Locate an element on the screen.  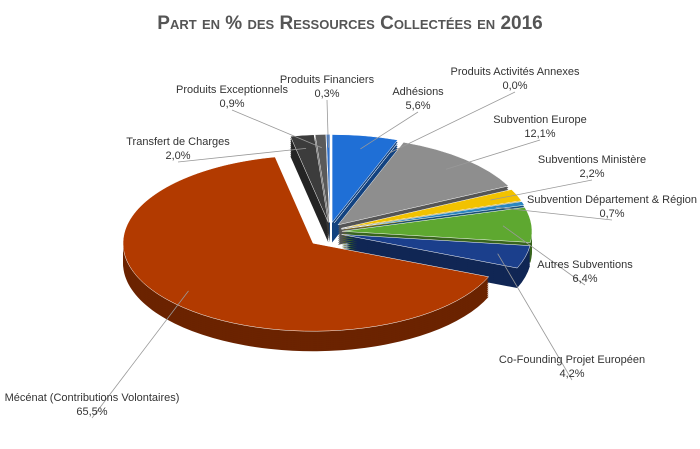
category-label: Transfert de Charges is located at coordinates (178, 142).